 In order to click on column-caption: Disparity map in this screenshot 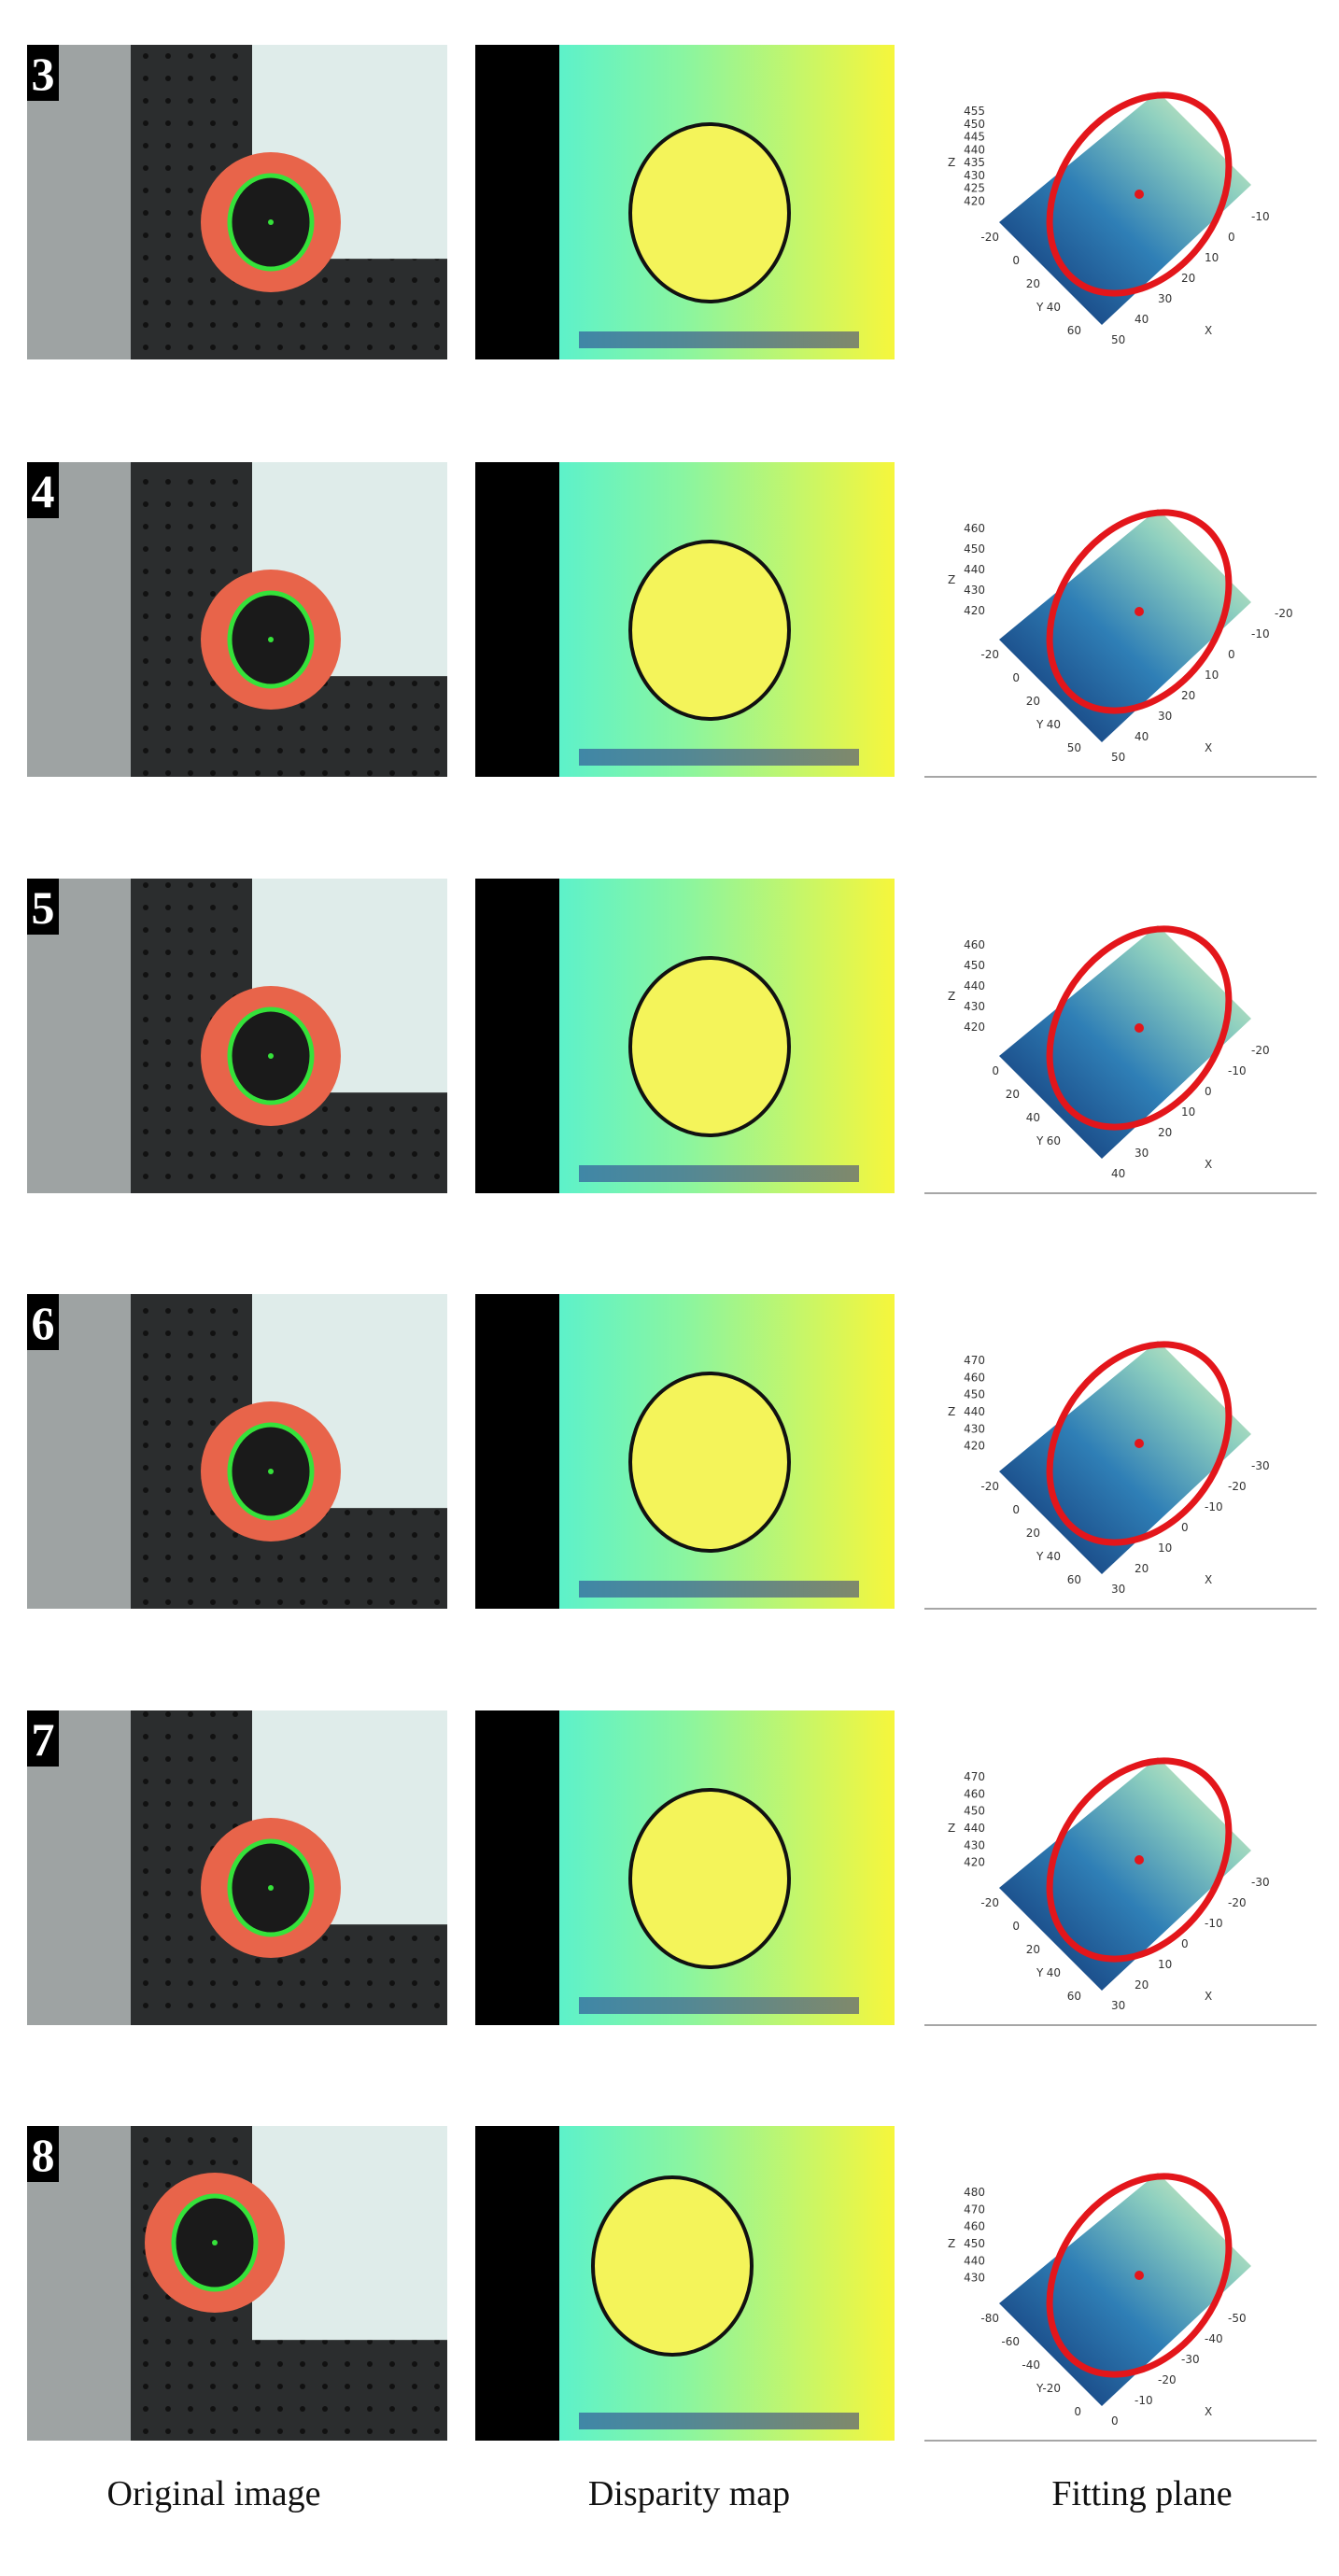, I will do `click(689, 2493)`.